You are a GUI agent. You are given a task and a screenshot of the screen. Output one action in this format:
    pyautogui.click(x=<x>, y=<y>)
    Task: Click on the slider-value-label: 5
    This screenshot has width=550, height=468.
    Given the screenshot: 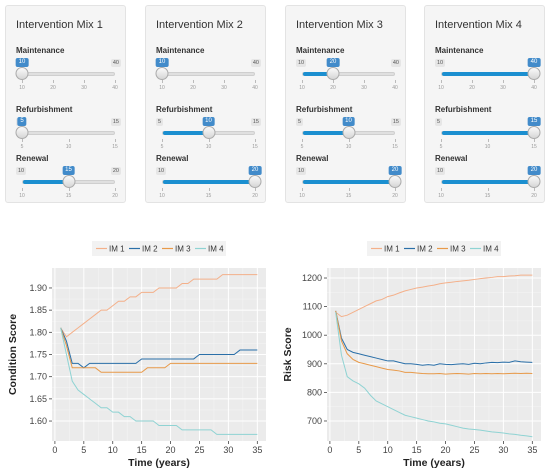 What is the action you would take?
    pyautogui.click(x=22, y=121)
    